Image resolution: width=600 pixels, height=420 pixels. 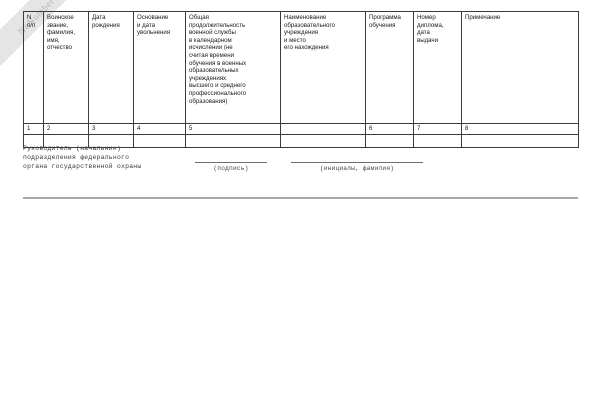 What do you see at coordinates (306, 48) in the screenshot?
I see `header-line: его нахождения` at bounding box center [306, 48].